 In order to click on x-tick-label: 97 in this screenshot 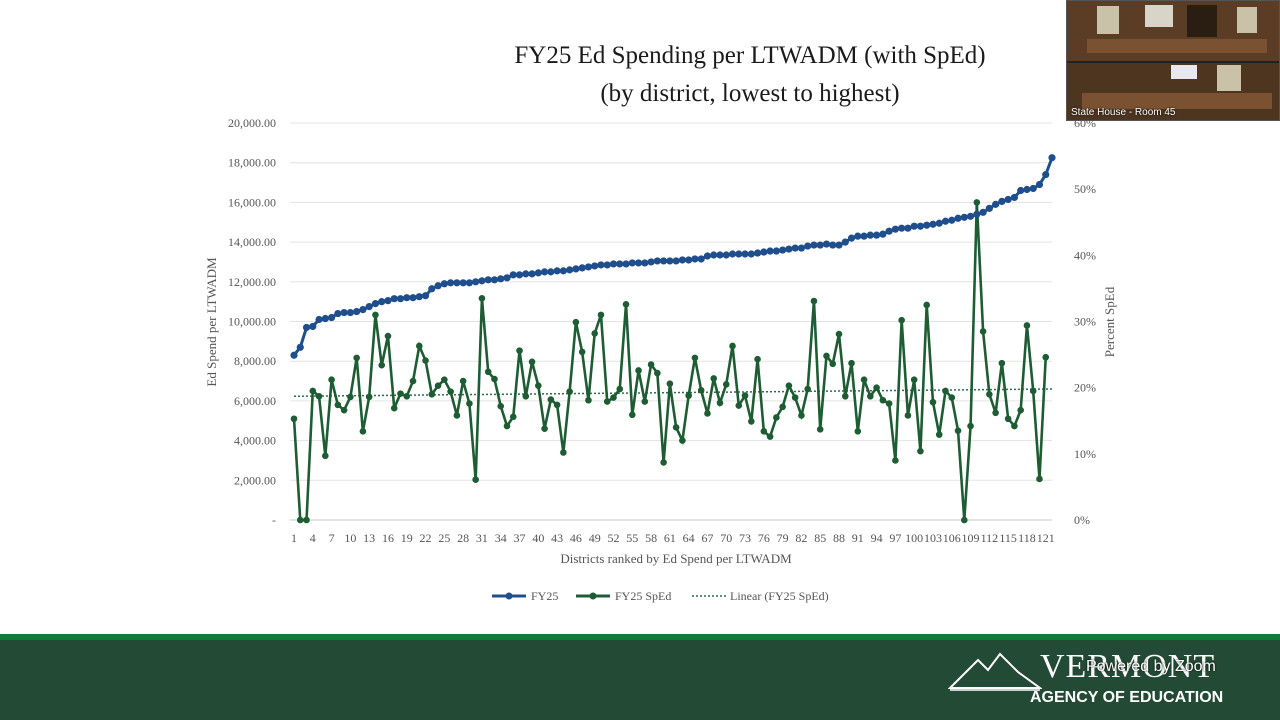, I will do `click(895, 538)`.